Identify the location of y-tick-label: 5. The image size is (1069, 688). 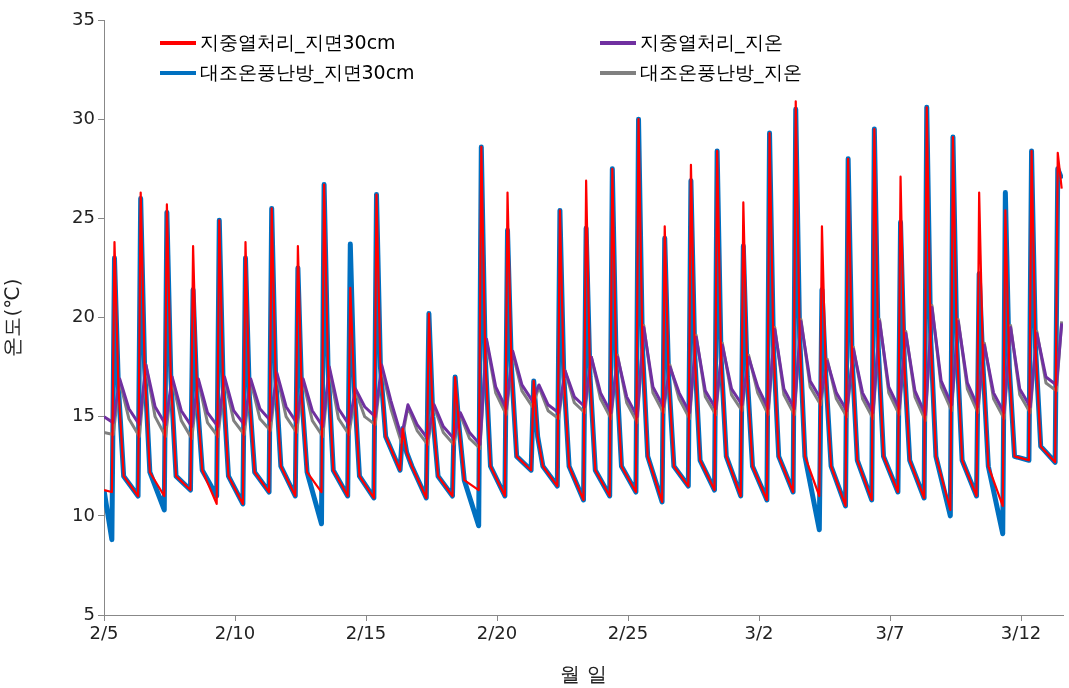
(89, 613).